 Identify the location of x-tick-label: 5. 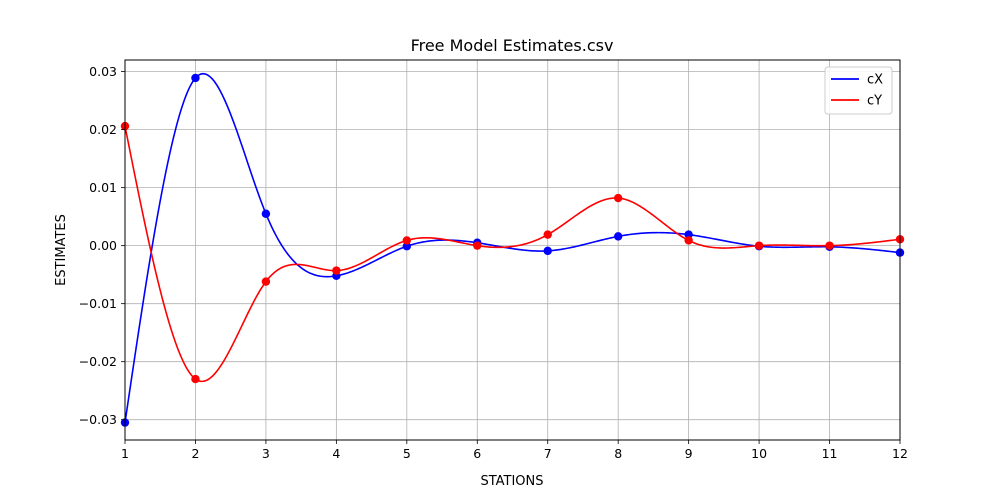
(407, 453).